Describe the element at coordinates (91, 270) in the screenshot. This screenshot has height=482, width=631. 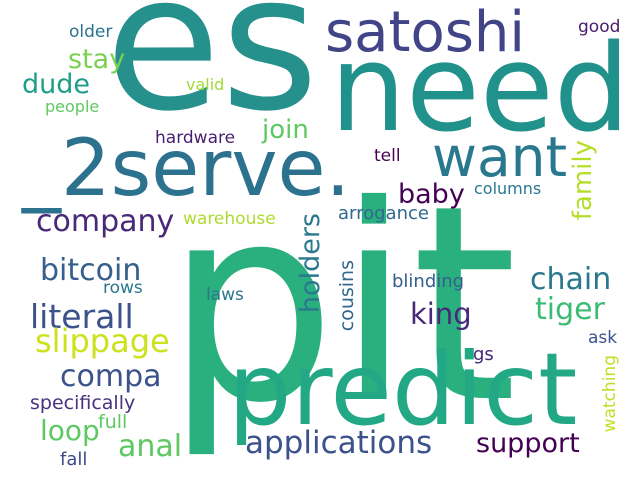
I see `word-bitcoin: bitcoin` at that location.